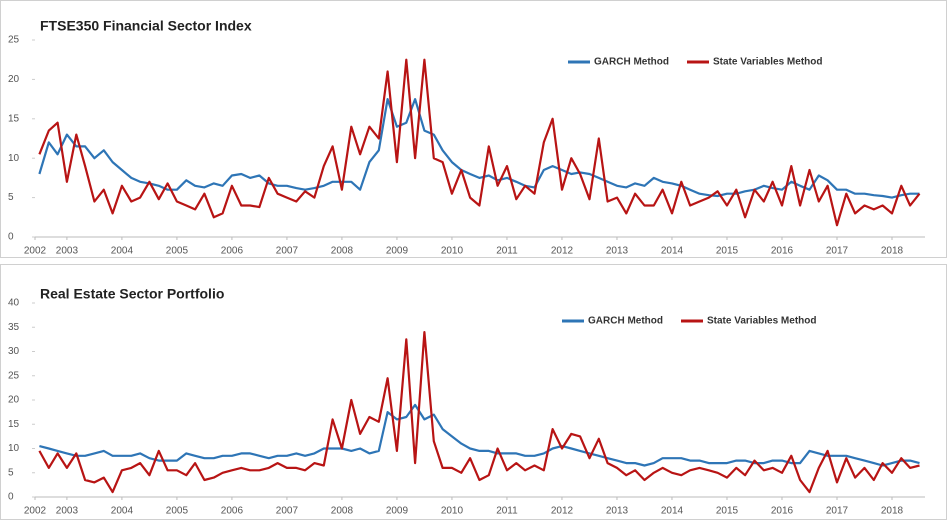 Image resolution: width=948 pixels, height=521 pixels. What do you see at coordinates (146, 26) in the screenshot?
I see `chart-title: FTSE350 Financial Sector Index` at bounding box center [146, 26].